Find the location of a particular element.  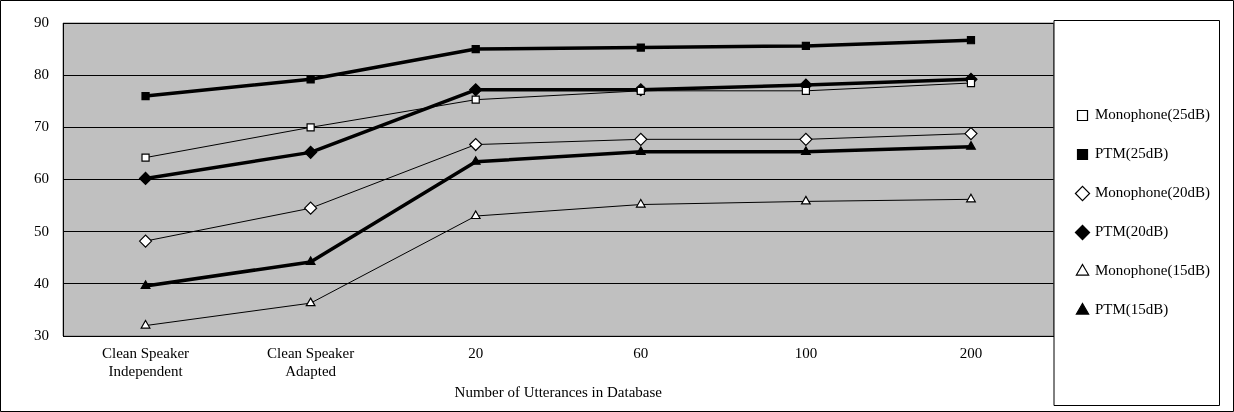

legend-label: PTM(25dB) is located at coordinates (1132, 154).